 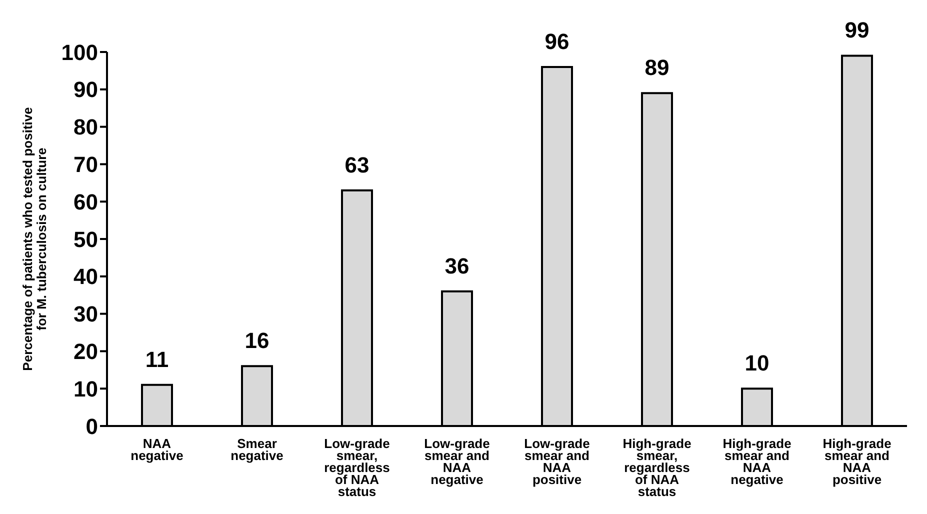 I want to click on x-tick-label: NAA negative, so click(x=157, y=449).